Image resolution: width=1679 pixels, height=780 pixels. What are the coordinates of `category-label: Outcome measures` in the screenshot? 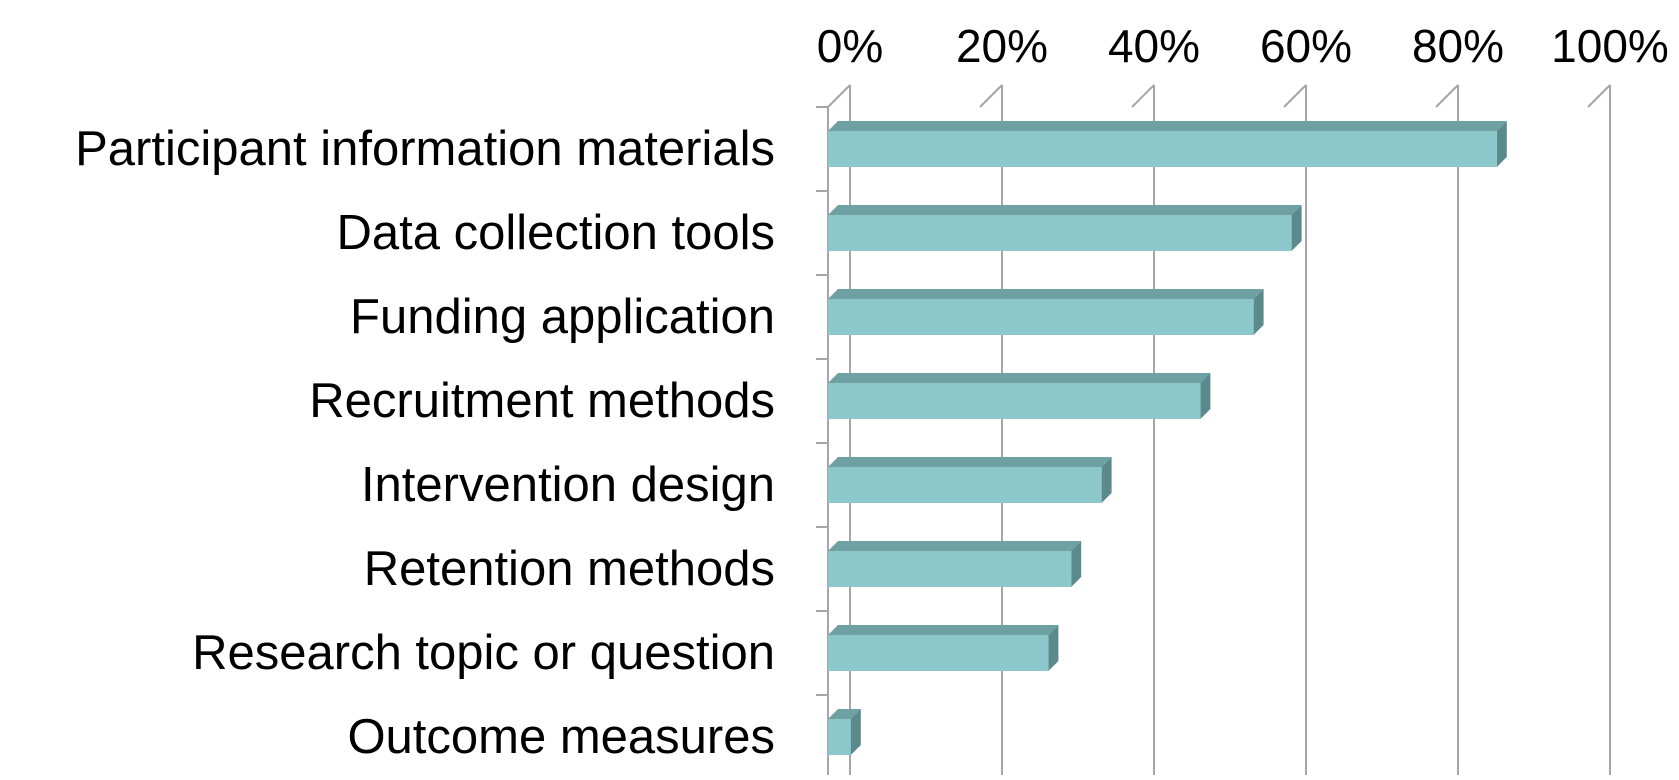 It's located at (561, 737).